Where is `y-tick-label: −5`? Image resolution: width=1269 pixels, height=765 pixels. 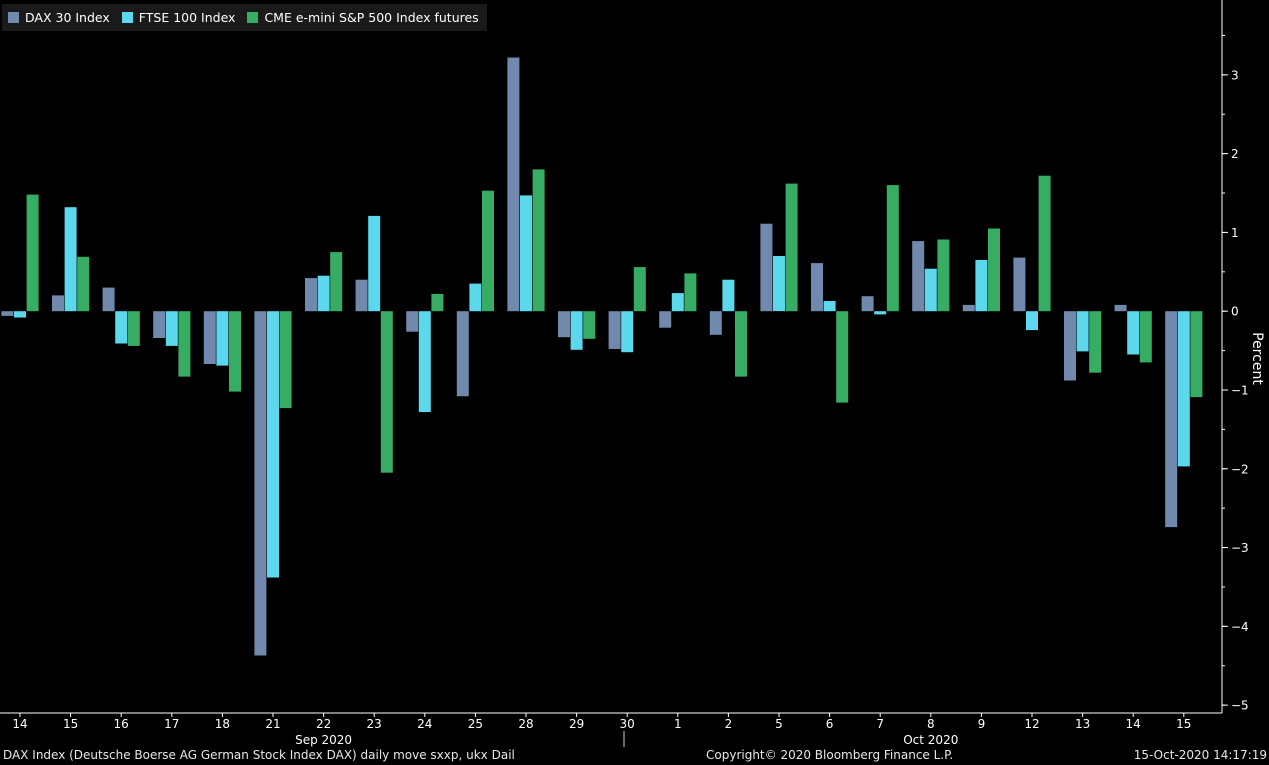 y-tick-label: −5 is located at coordinates (1240, 706).